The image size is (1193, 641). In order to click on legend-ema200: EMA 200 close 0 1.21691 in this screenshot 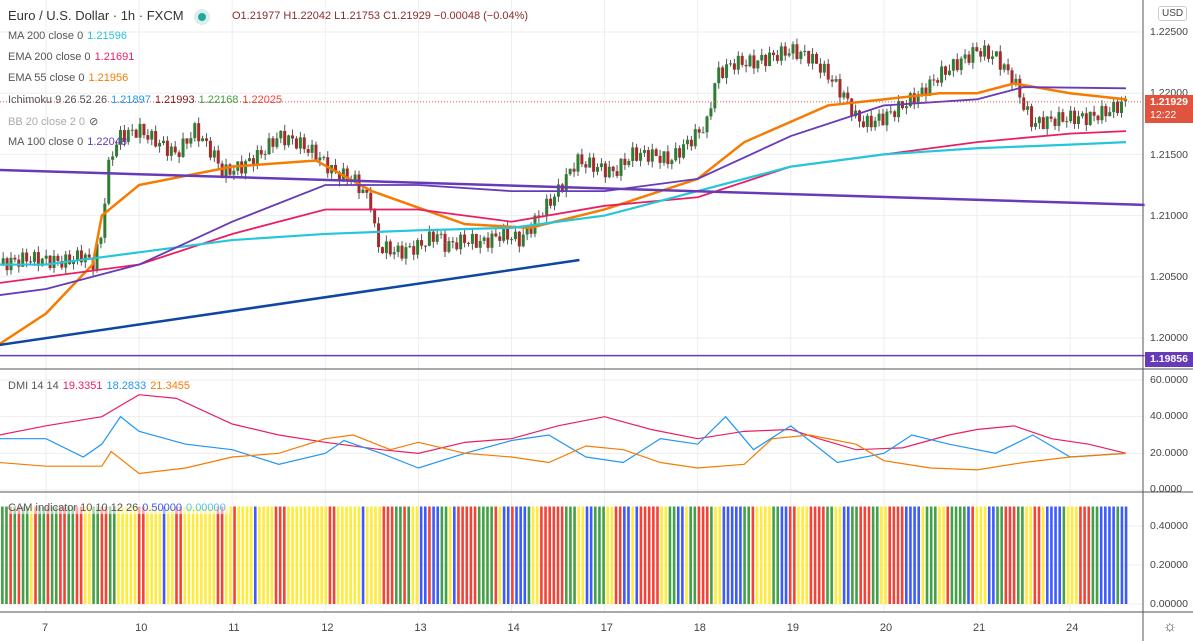, I will do `click(71, 57)`.